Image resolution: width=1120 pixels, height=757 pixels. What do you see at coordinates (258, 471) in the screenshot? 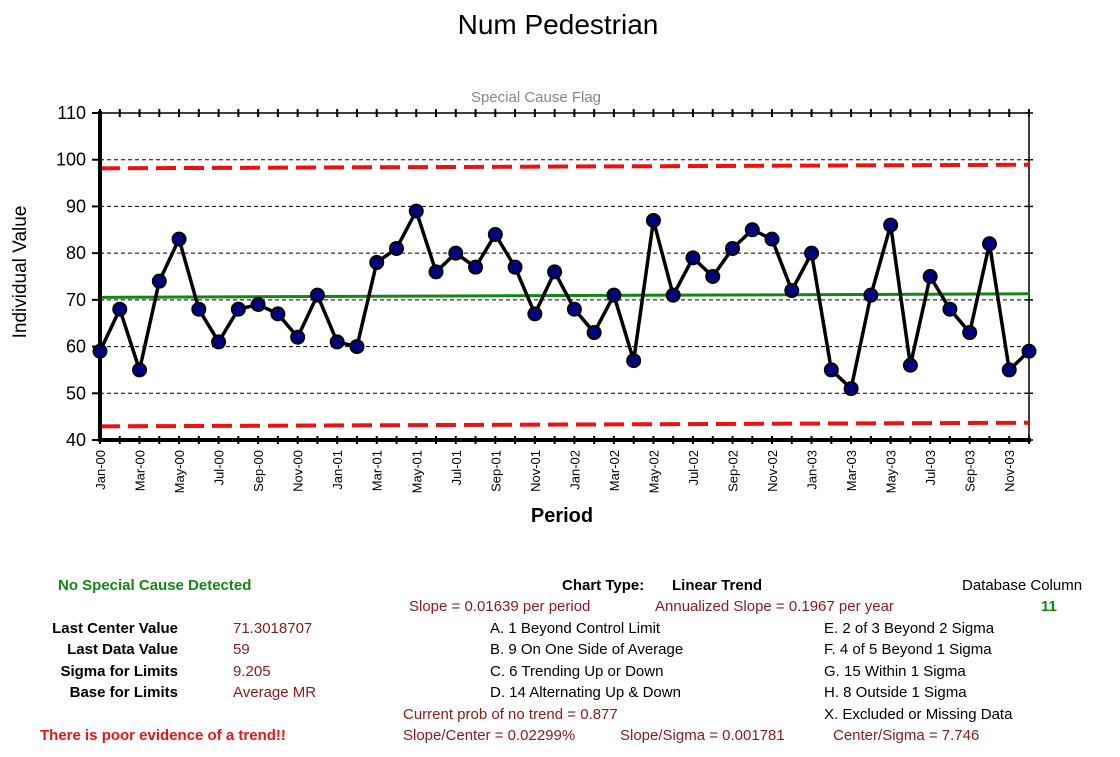
I see `x-tick-label: Sep-00` at bounding box center [258, 471].